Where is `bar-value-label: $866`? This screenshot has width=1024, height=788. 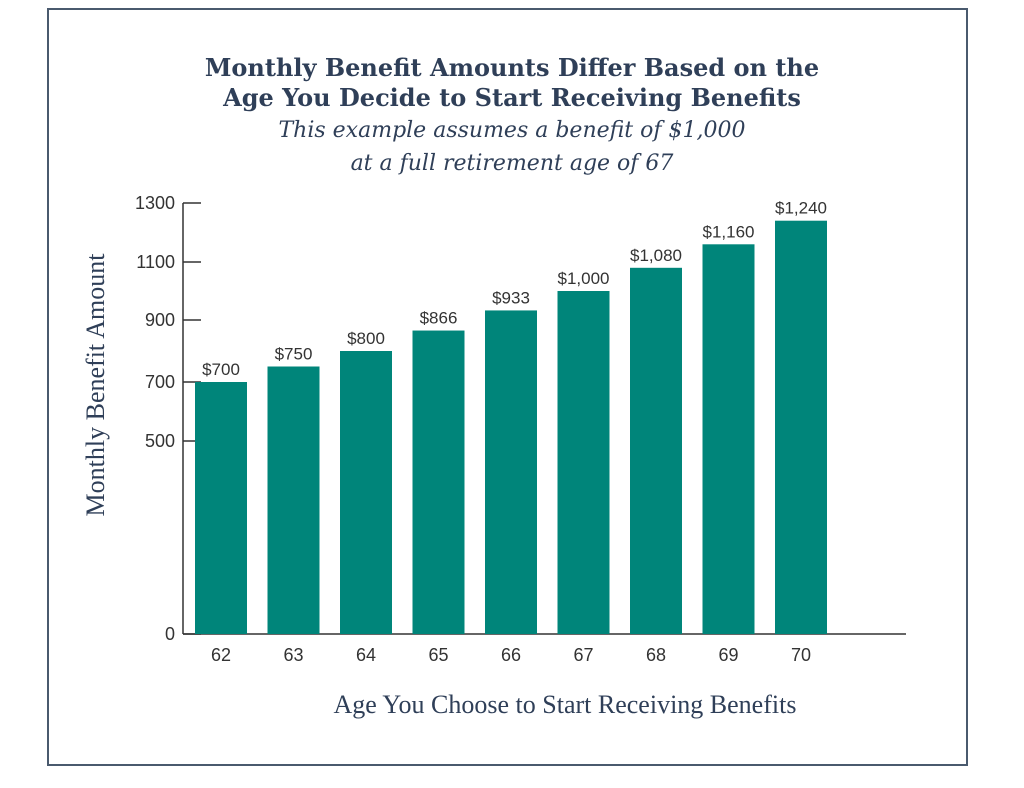 bar-value-label: $866 is located at coordinates (439, 318).